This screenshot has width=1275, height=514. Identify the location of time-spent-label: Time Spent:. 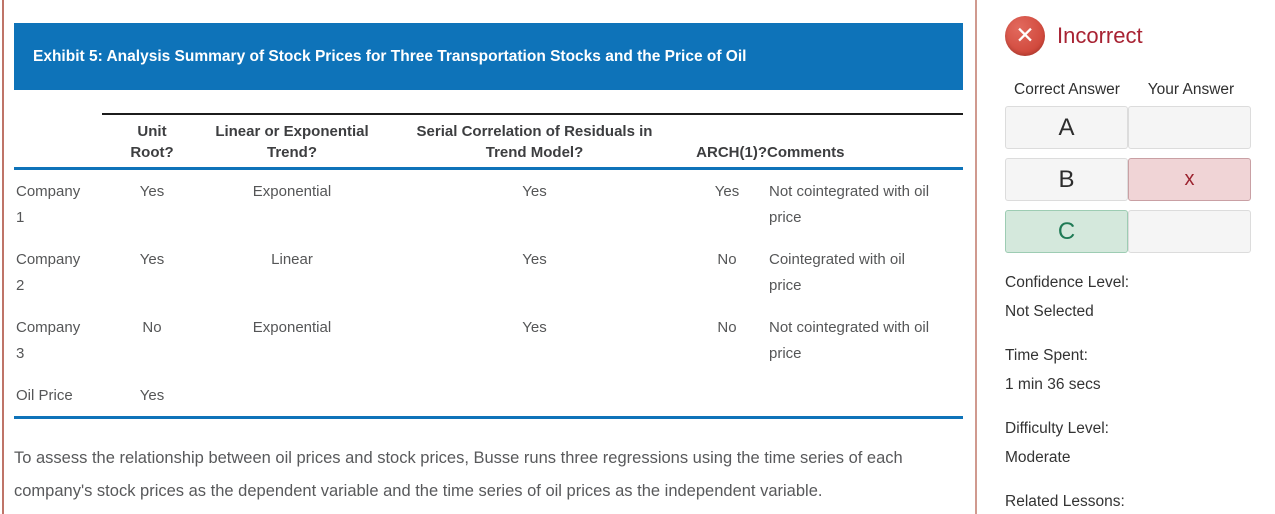
(1046, 355).